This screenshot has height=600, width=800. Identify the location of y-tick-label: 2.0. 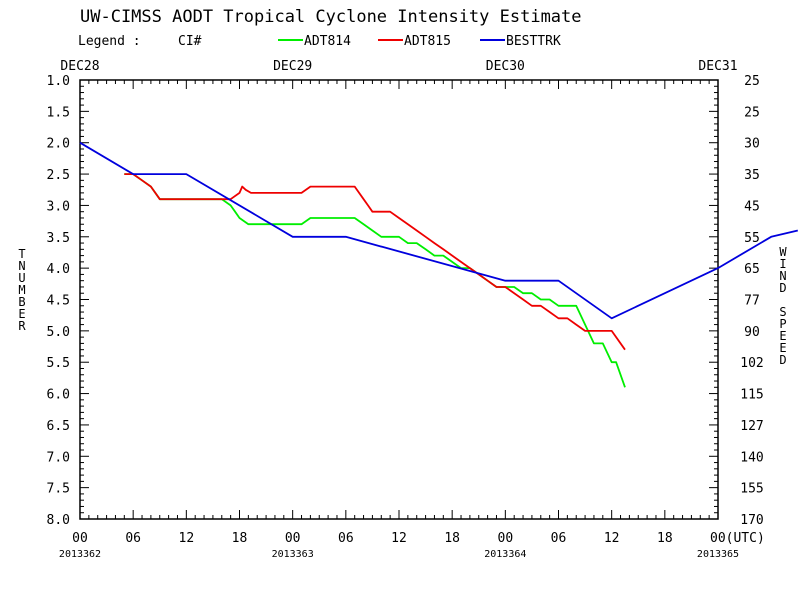
(58, 144).